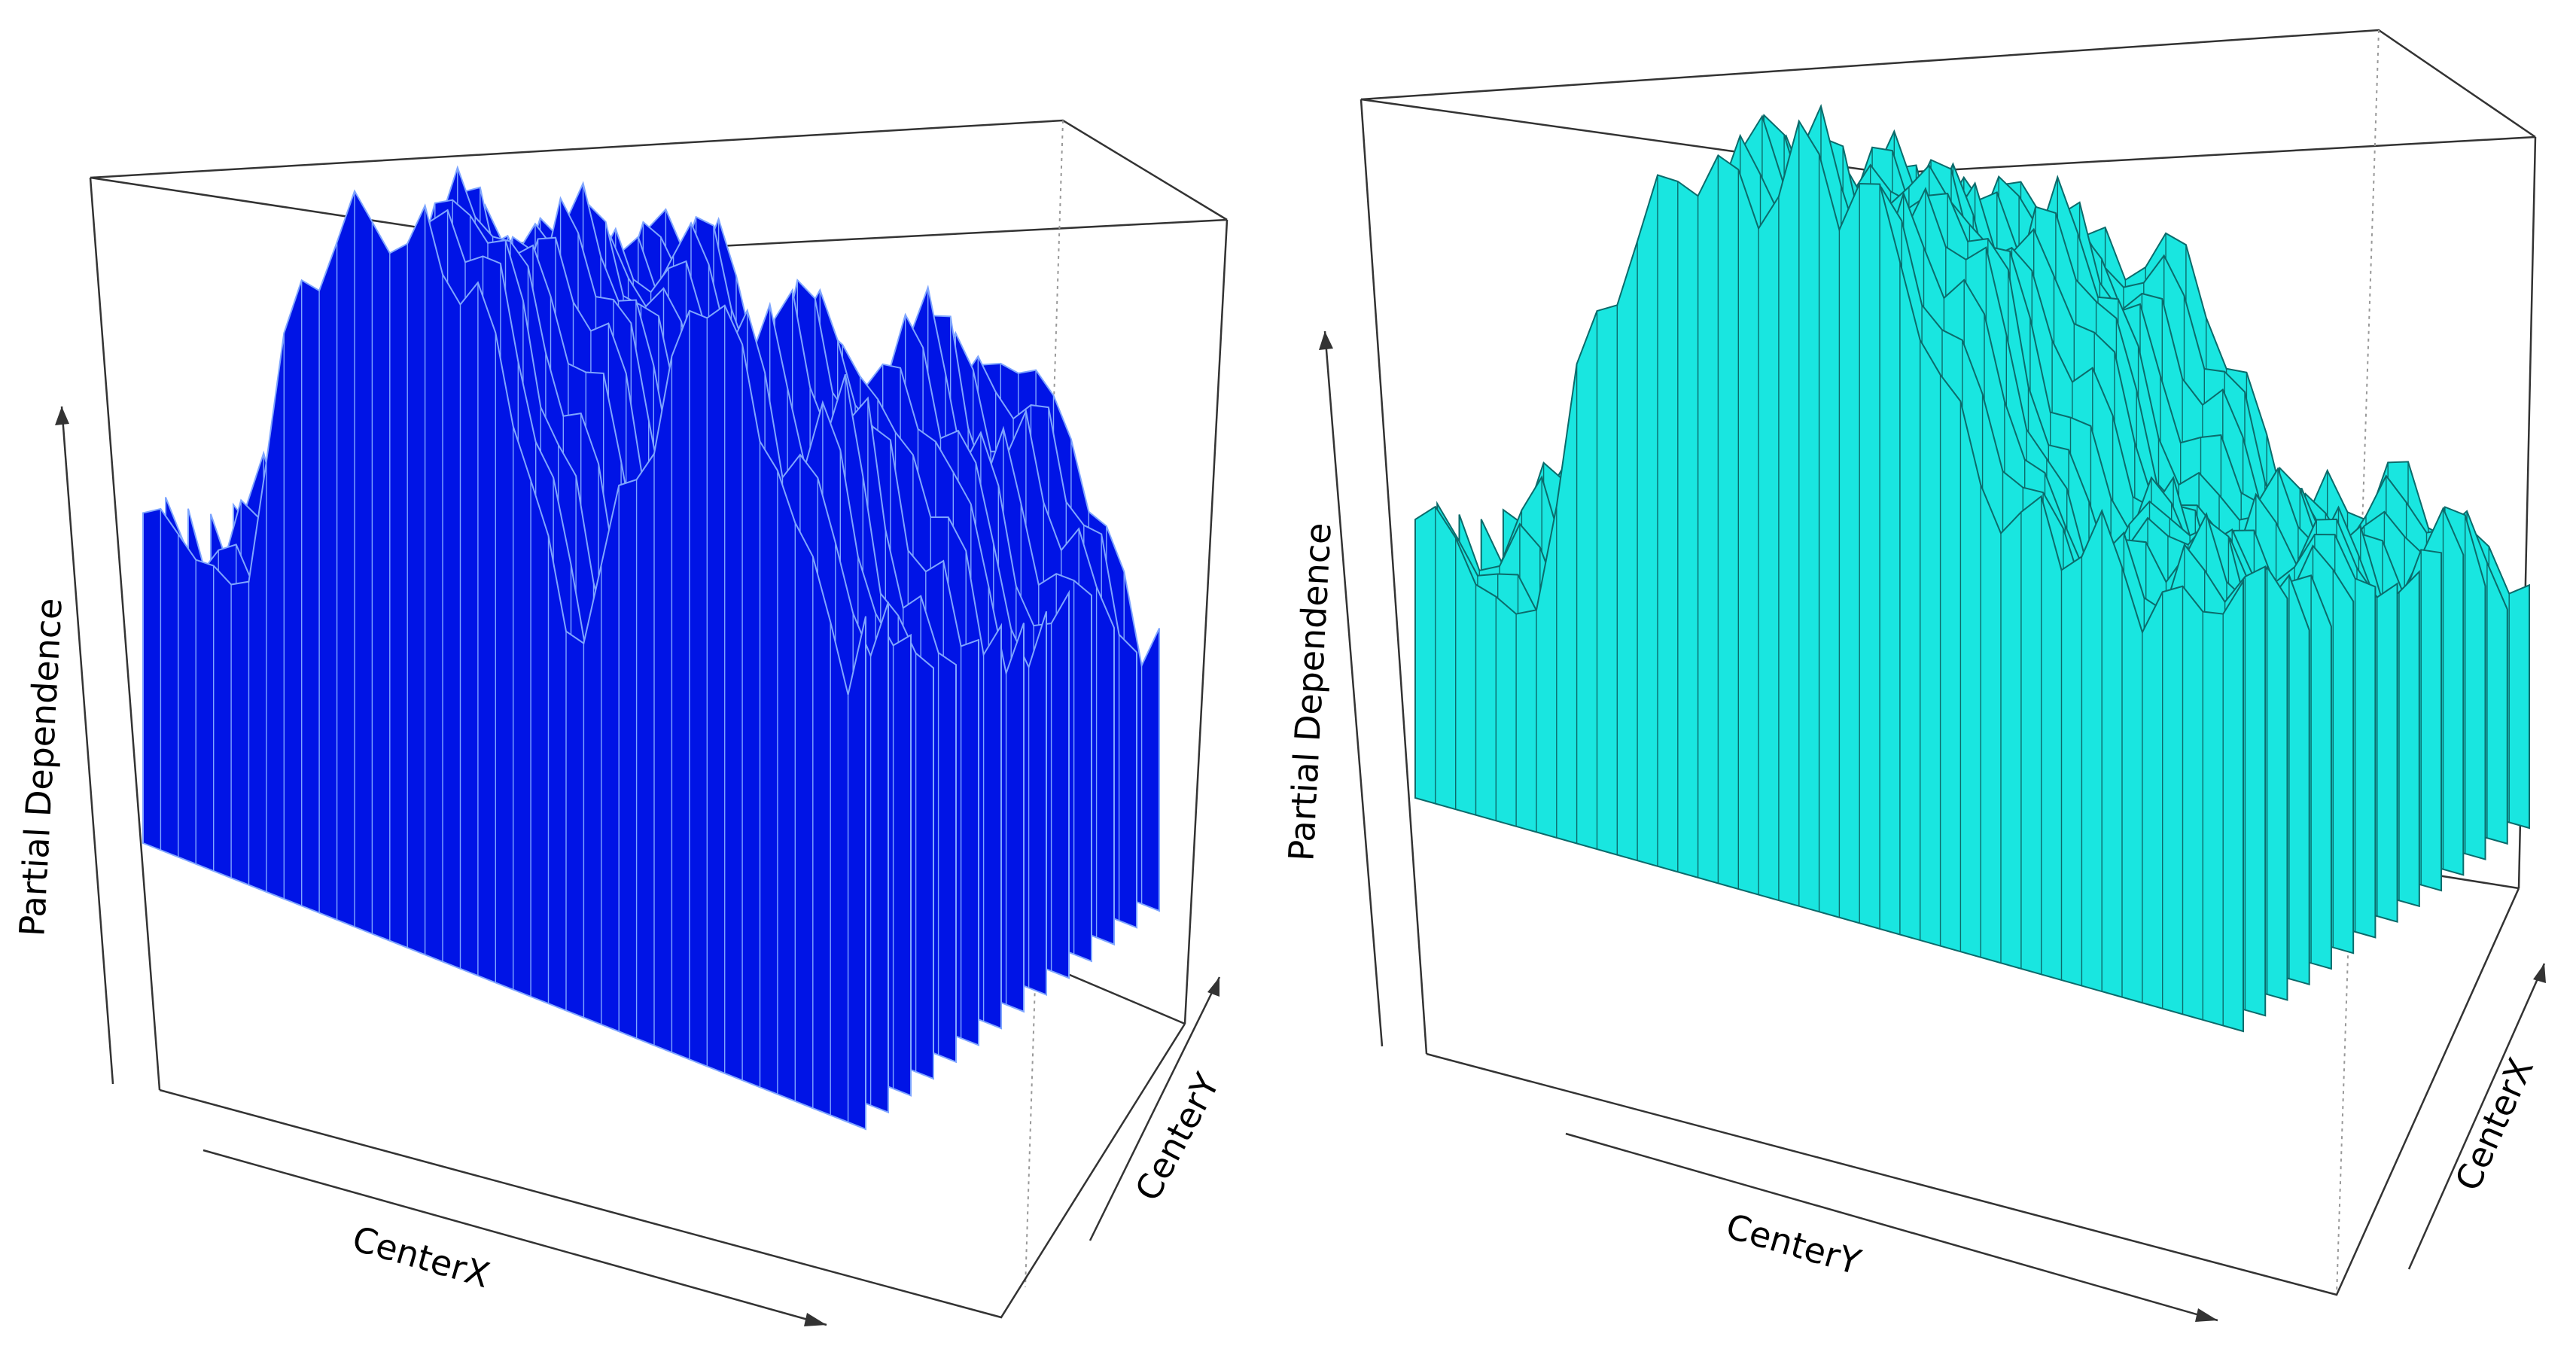 This screenshot has height=1358, width=2576. Describe the element at coordinates (1353, 688) in the screenshot. I see `right-z-arrow` at that location.